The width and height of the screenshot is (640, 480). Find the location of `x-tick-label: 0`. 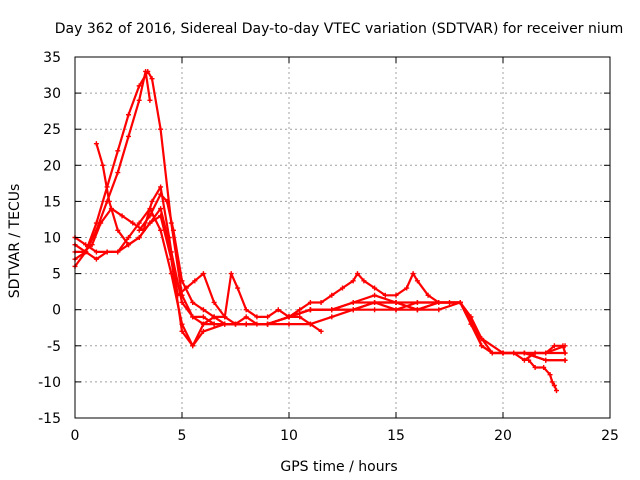

x-tick-label: 0 is located at coordinates (75, 436).